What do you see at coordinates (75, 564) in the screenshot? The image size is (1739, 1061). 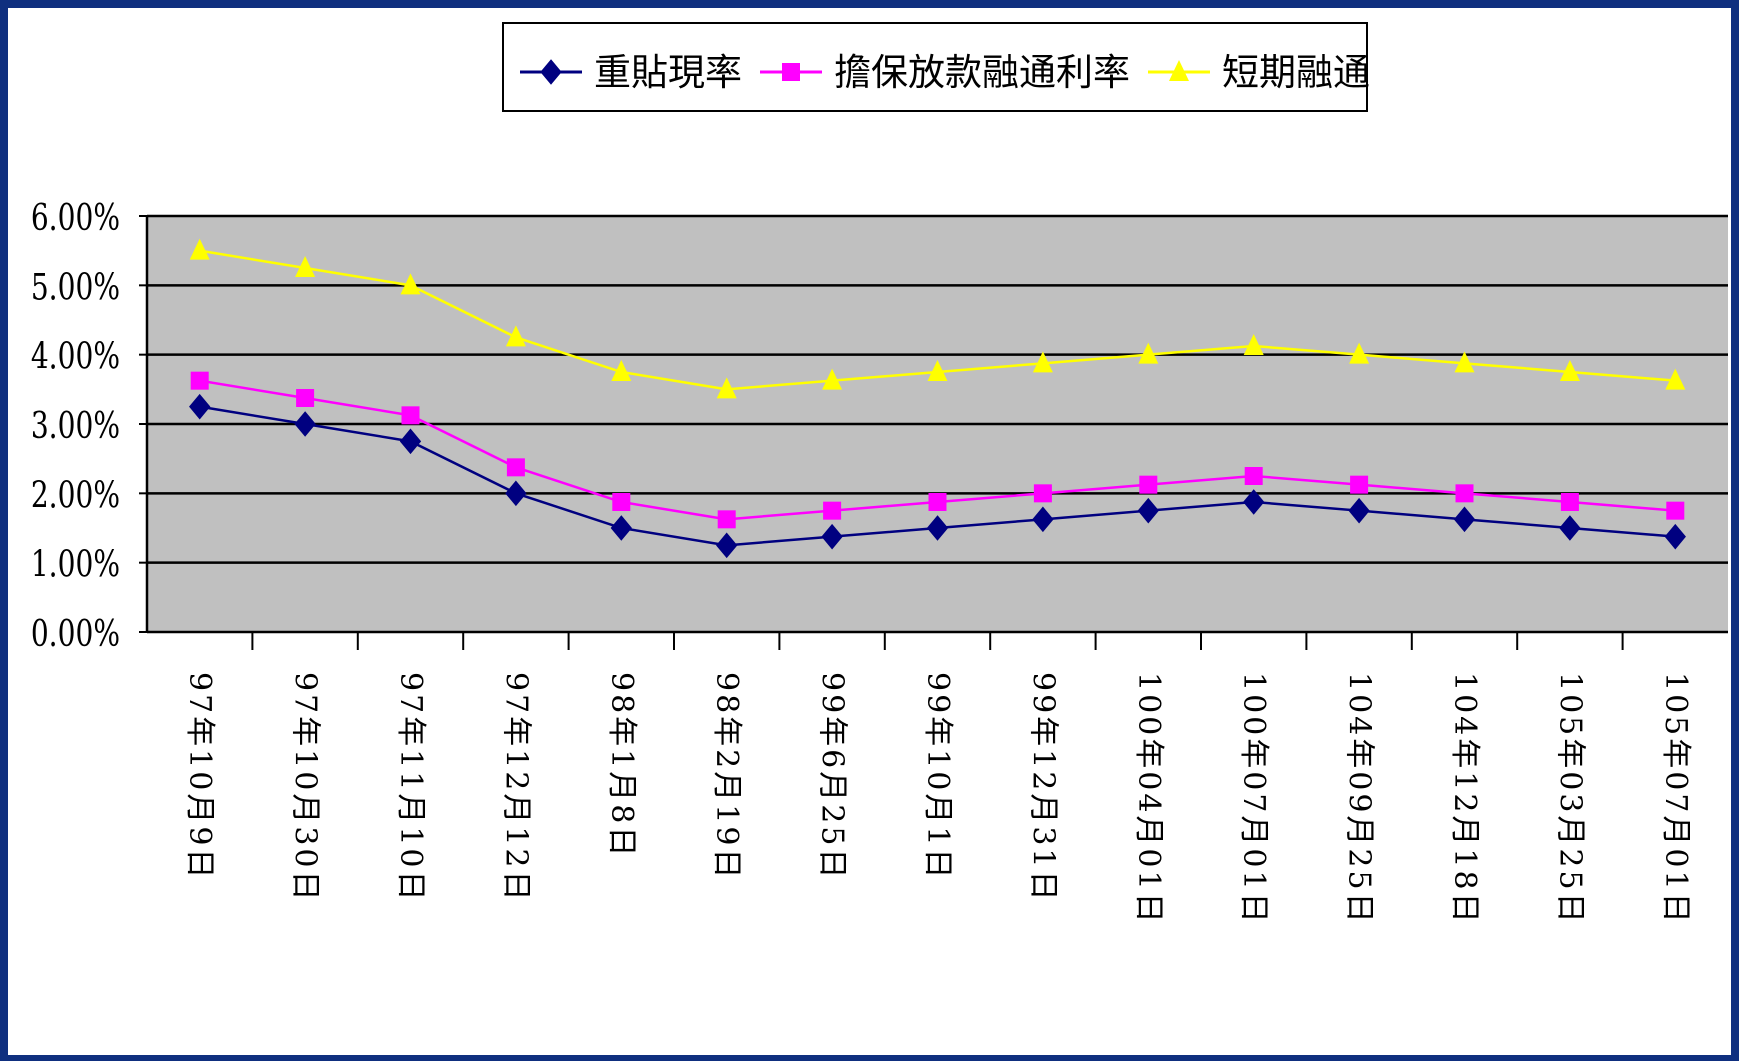 I see `y-tick-label: 1.00%` at bounding box center [75, 564].